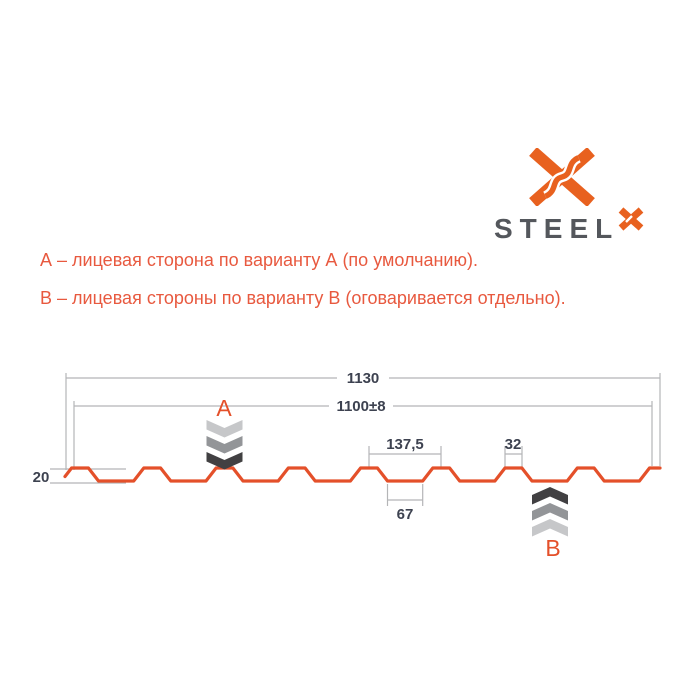 The width and height of the screenshot is (700, 700). I want to click on logo-x-diagonal, so click(631, 219).